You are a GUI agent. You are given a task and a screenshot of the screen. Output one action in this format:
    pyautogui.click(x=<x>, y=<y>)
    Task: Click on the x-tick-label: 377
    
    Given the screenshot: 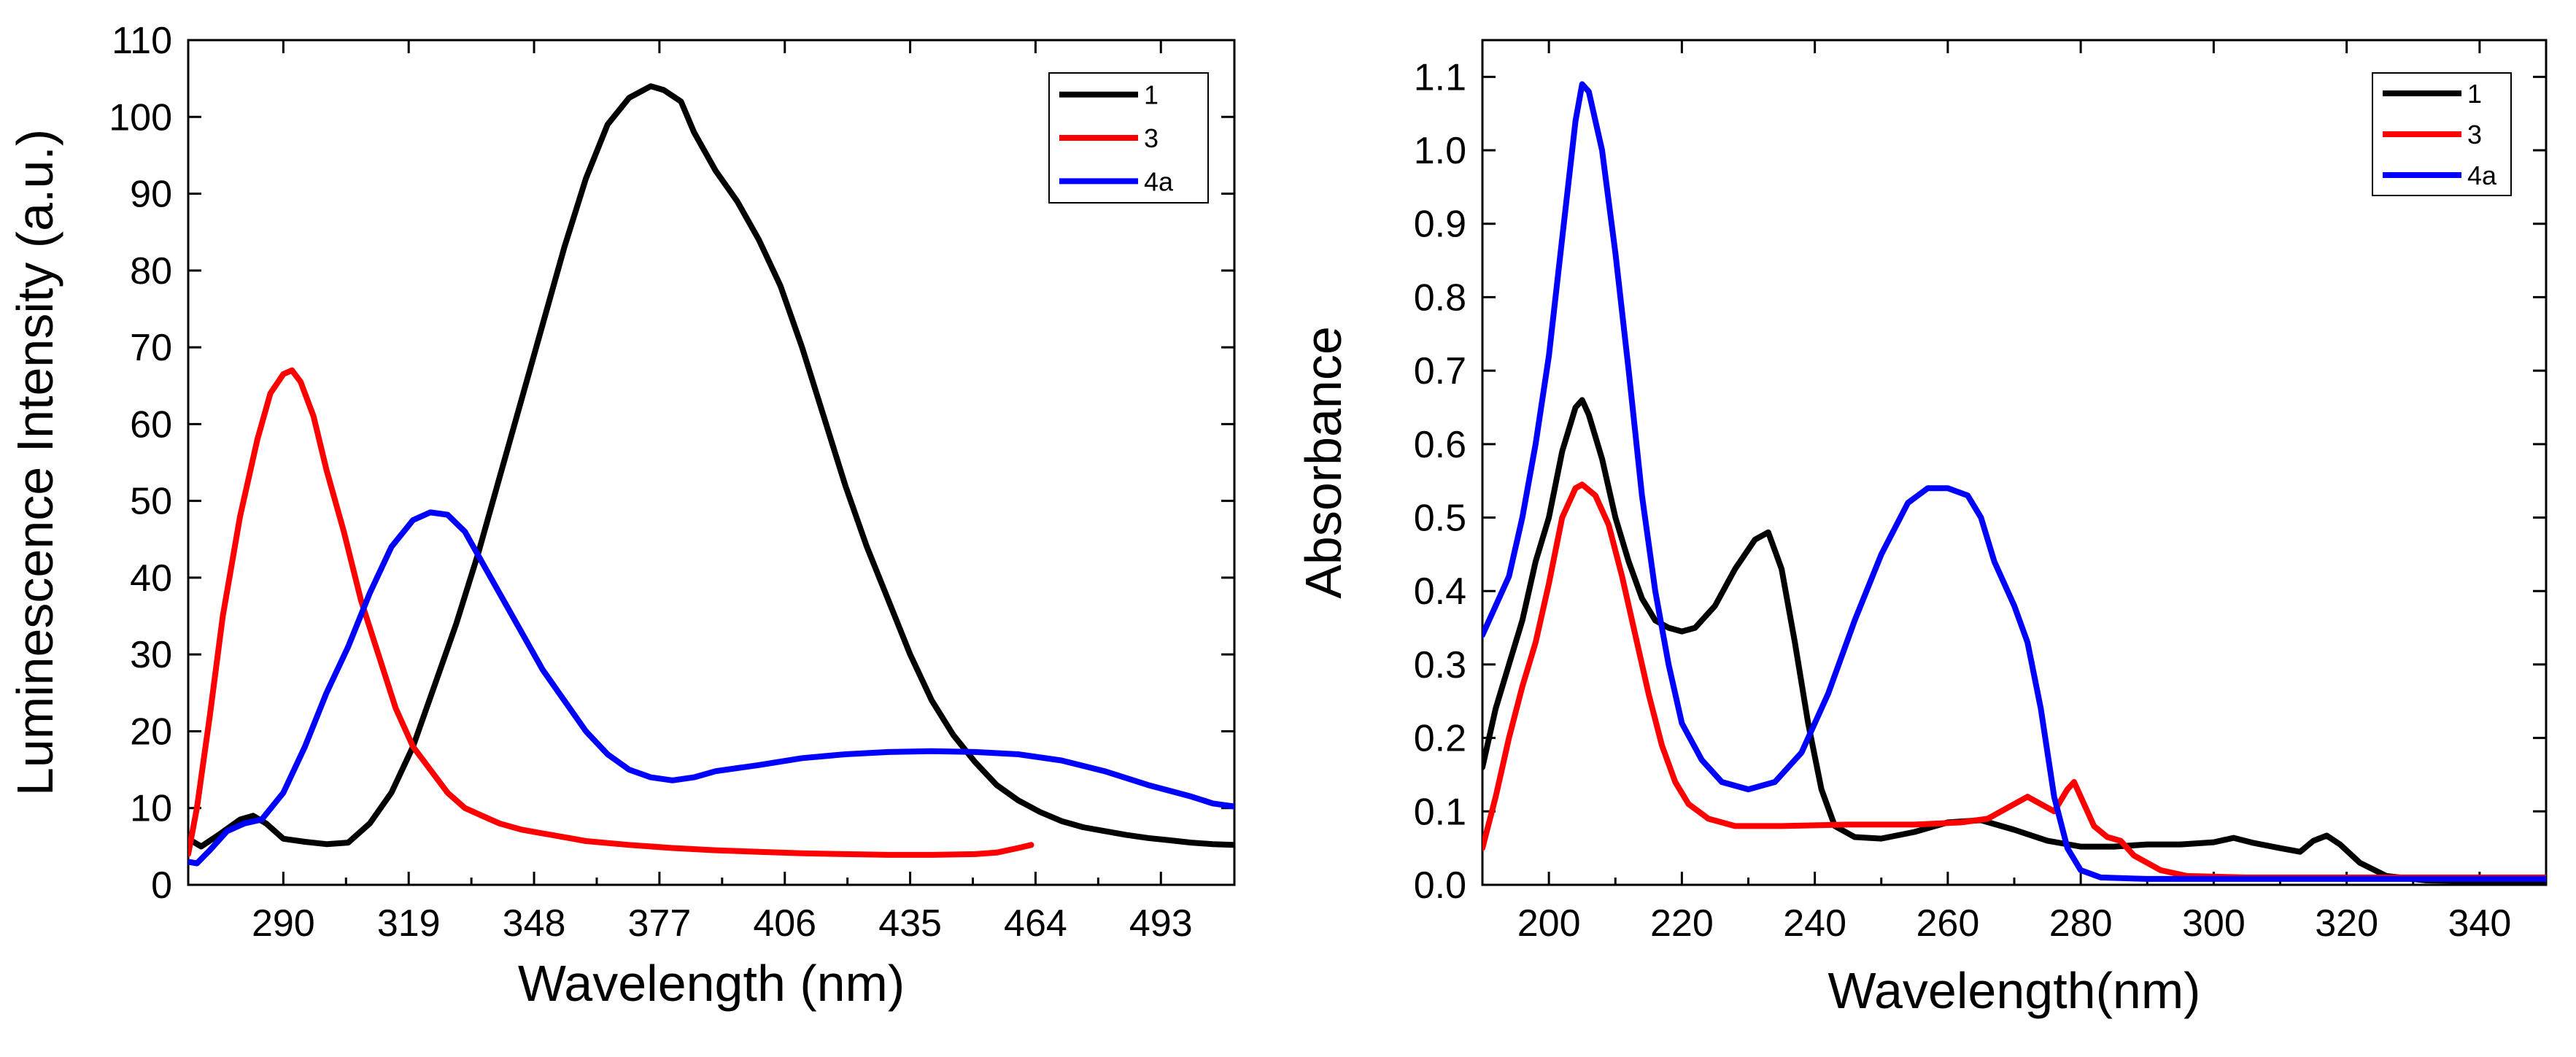 What is the action you would take?
    pyautogui.click(x=660, y=923)
    